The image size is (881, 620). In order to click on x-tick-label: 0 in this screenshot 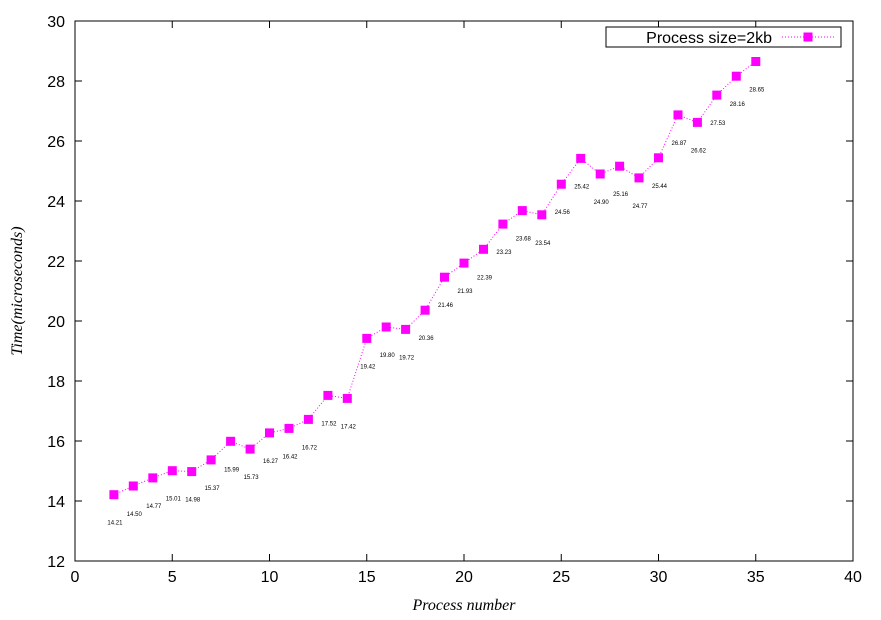, I will do `click(75, 577)`.